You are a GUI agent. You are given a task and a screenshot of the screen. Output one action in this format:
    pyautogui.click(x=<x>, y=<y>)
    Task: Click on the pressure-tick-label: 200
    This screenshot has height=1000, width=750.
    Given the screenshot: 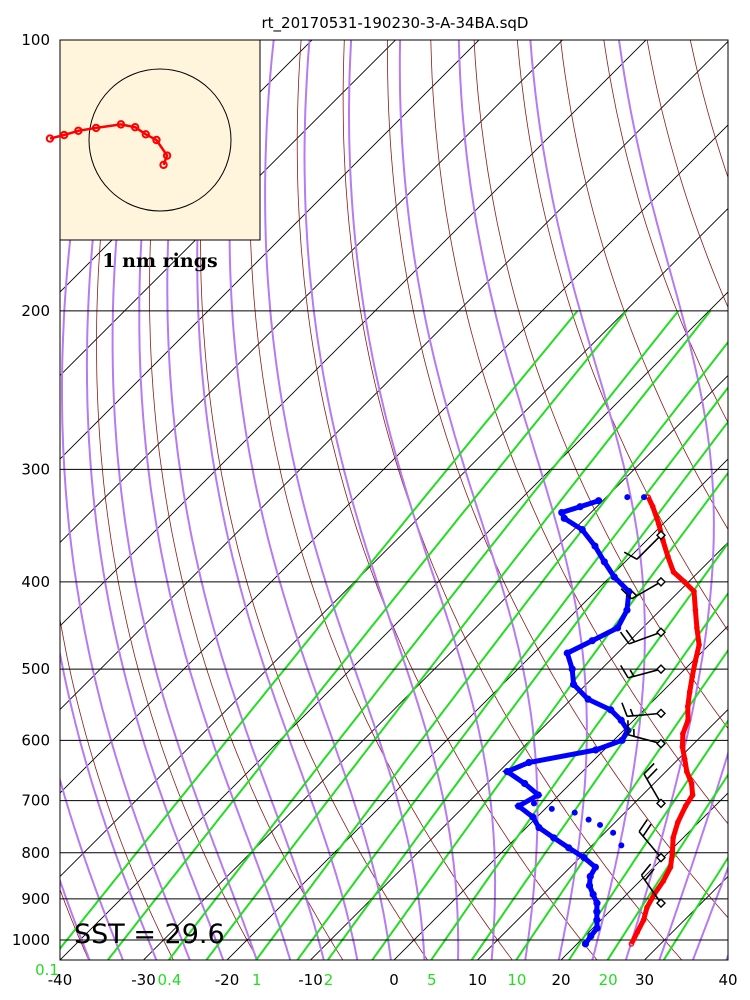 What is the action you would take?
    pyautogui.click(x=35, y=311)
    